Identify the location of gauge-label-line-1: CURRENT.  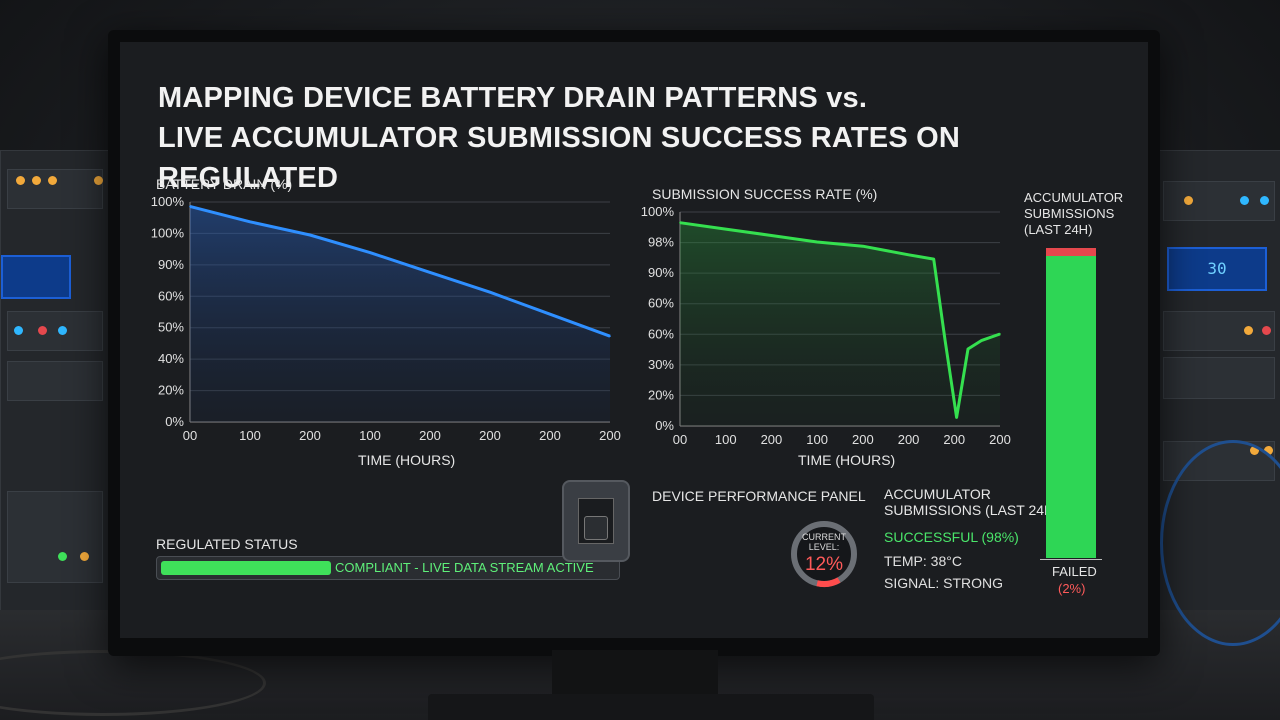
(824, 537).